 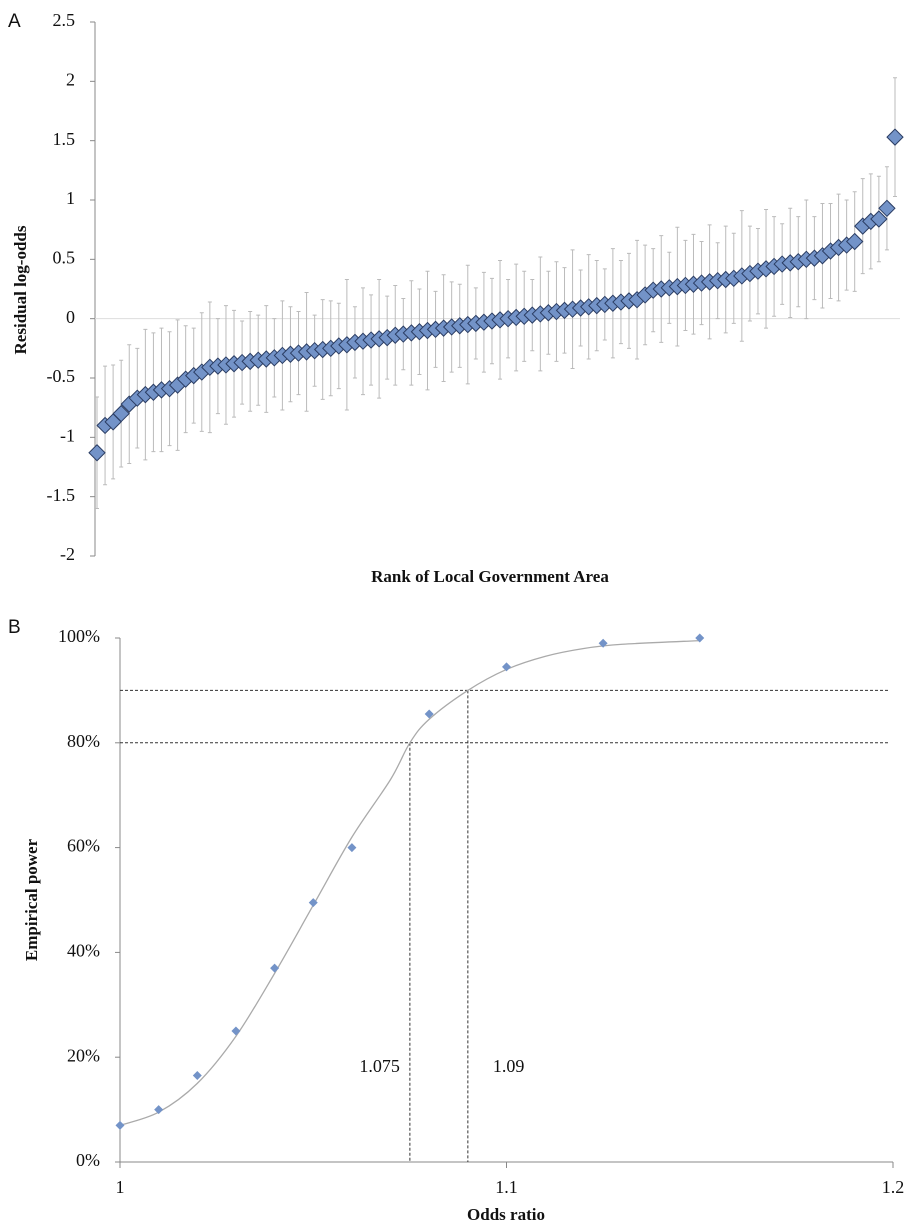 What do you see at coordinates (83, 741) in the screenshot?
I see `y-tick-label: 80%` at bounding box center [83, 741].